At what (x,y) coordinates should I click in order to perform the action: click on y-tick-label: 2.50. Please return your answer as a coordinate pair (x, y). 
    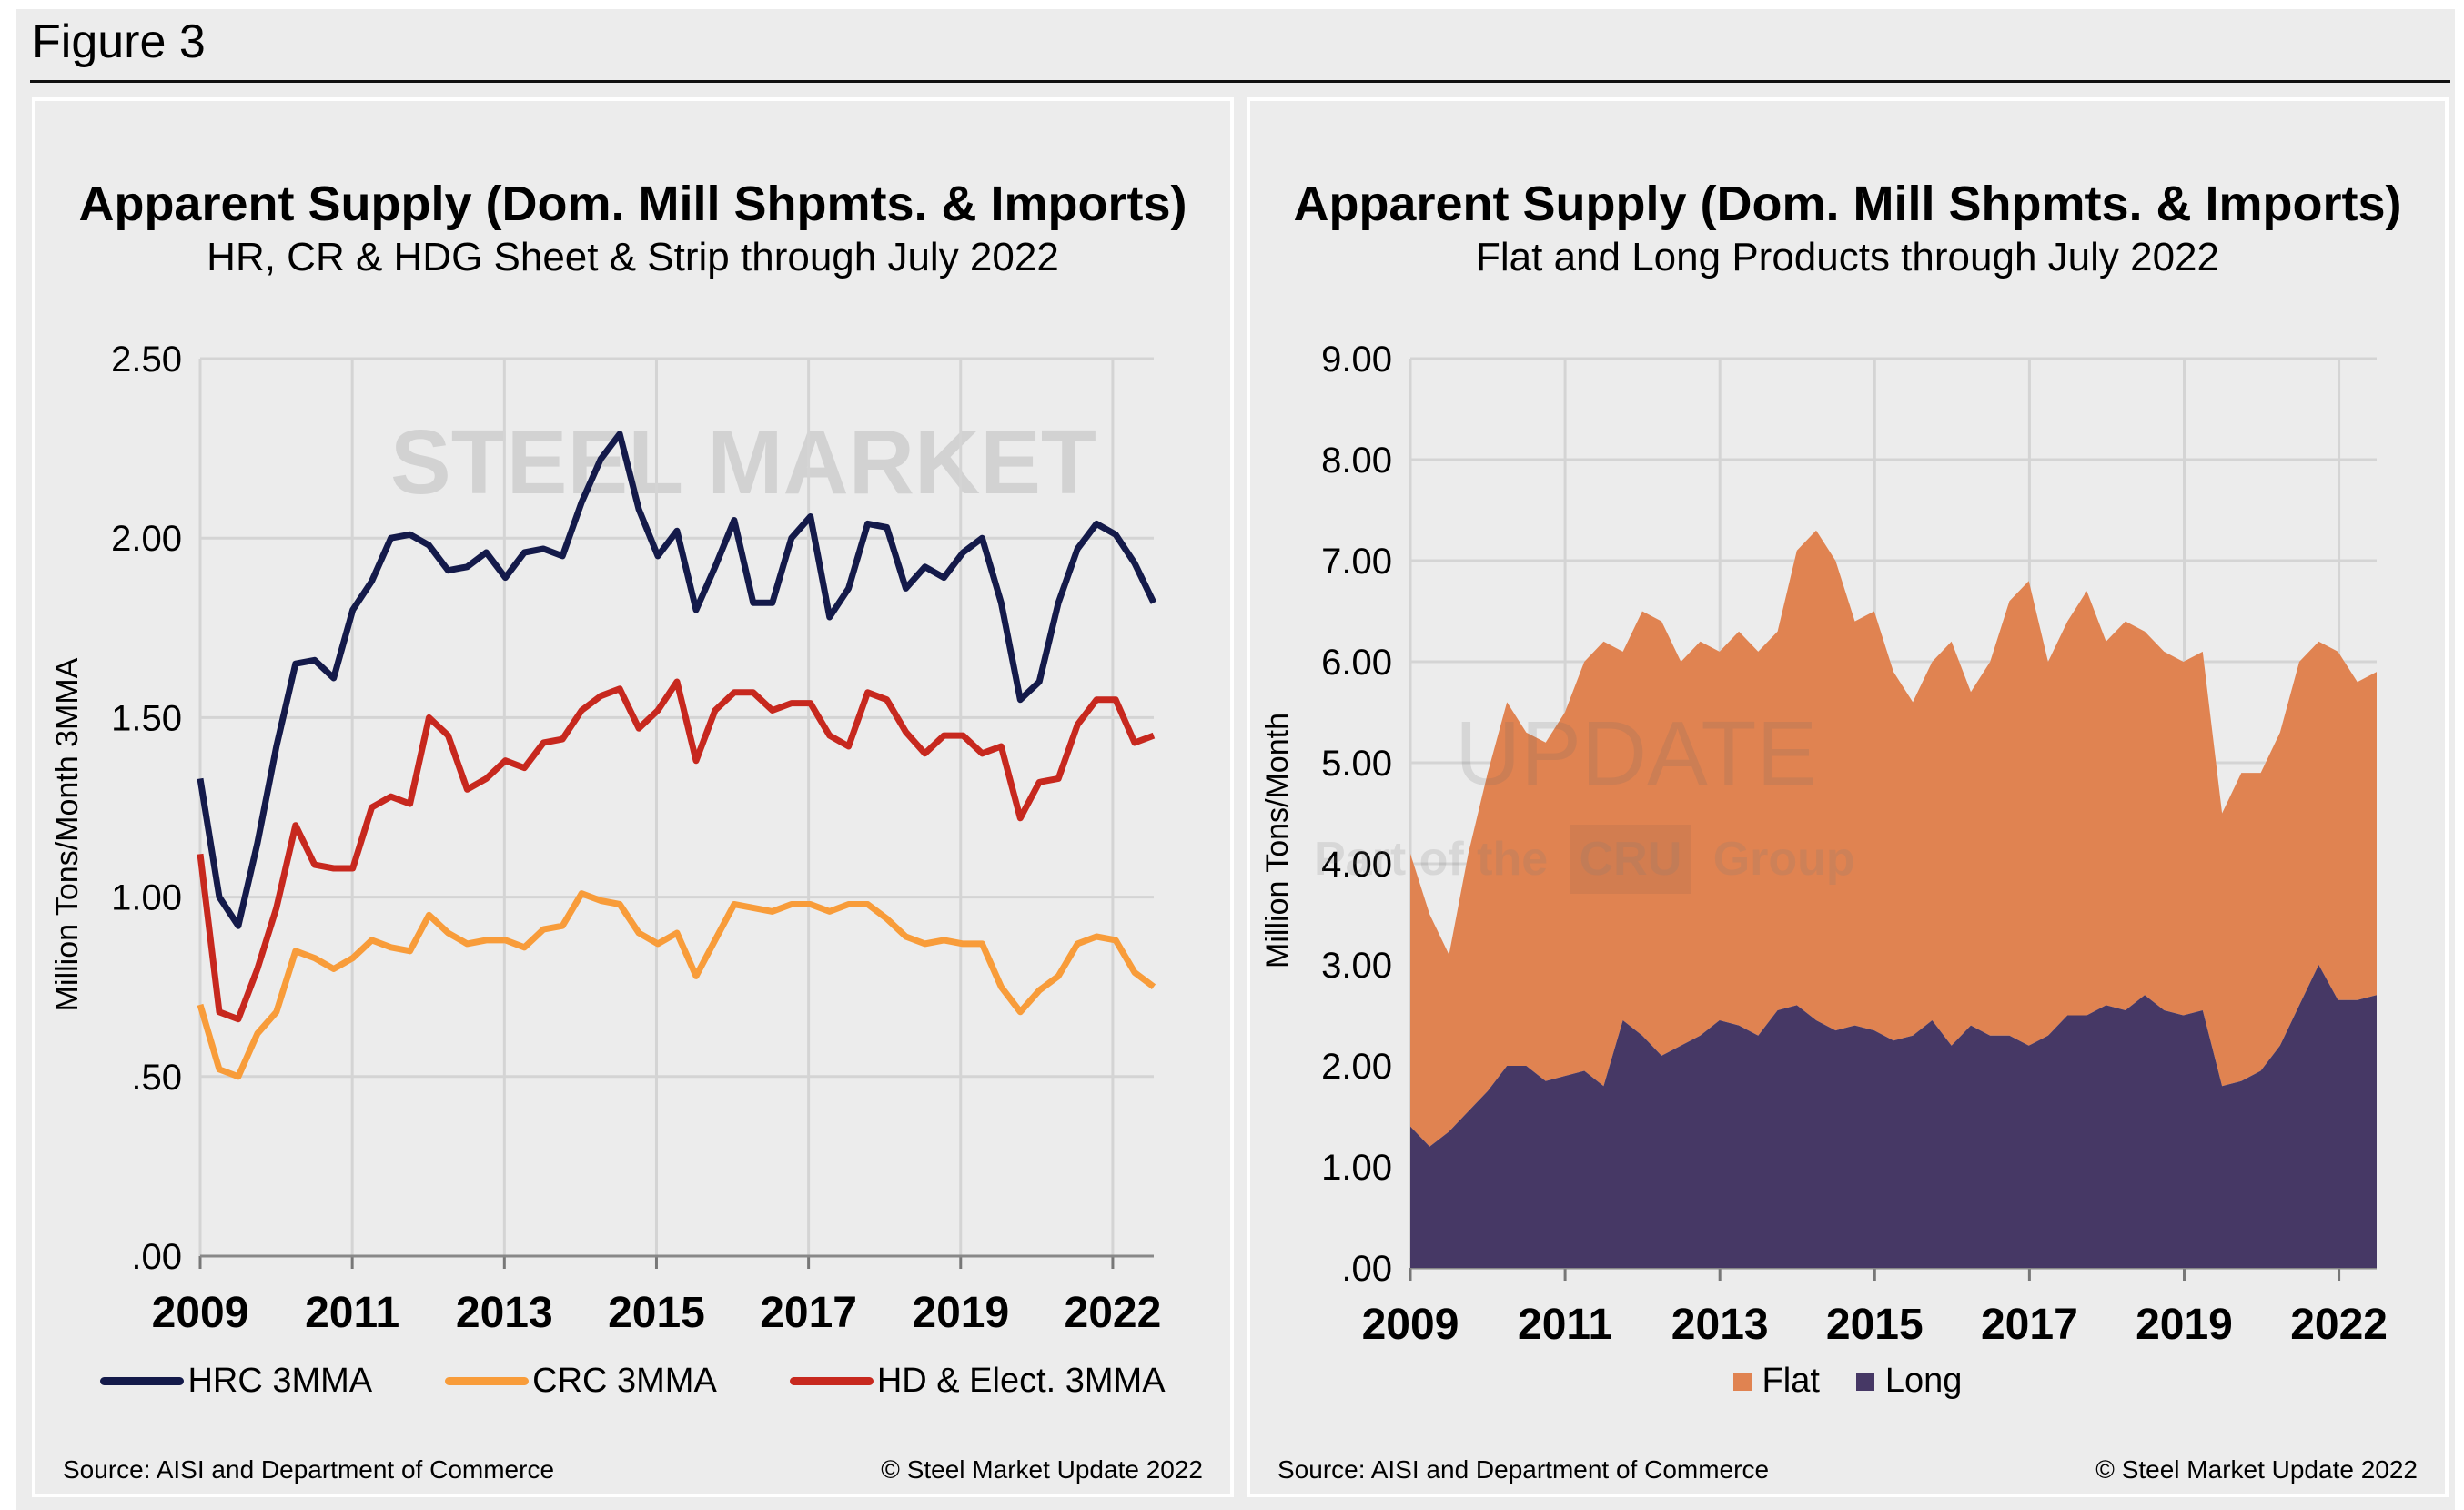
    Looking at the image, I should click on (146, 359).